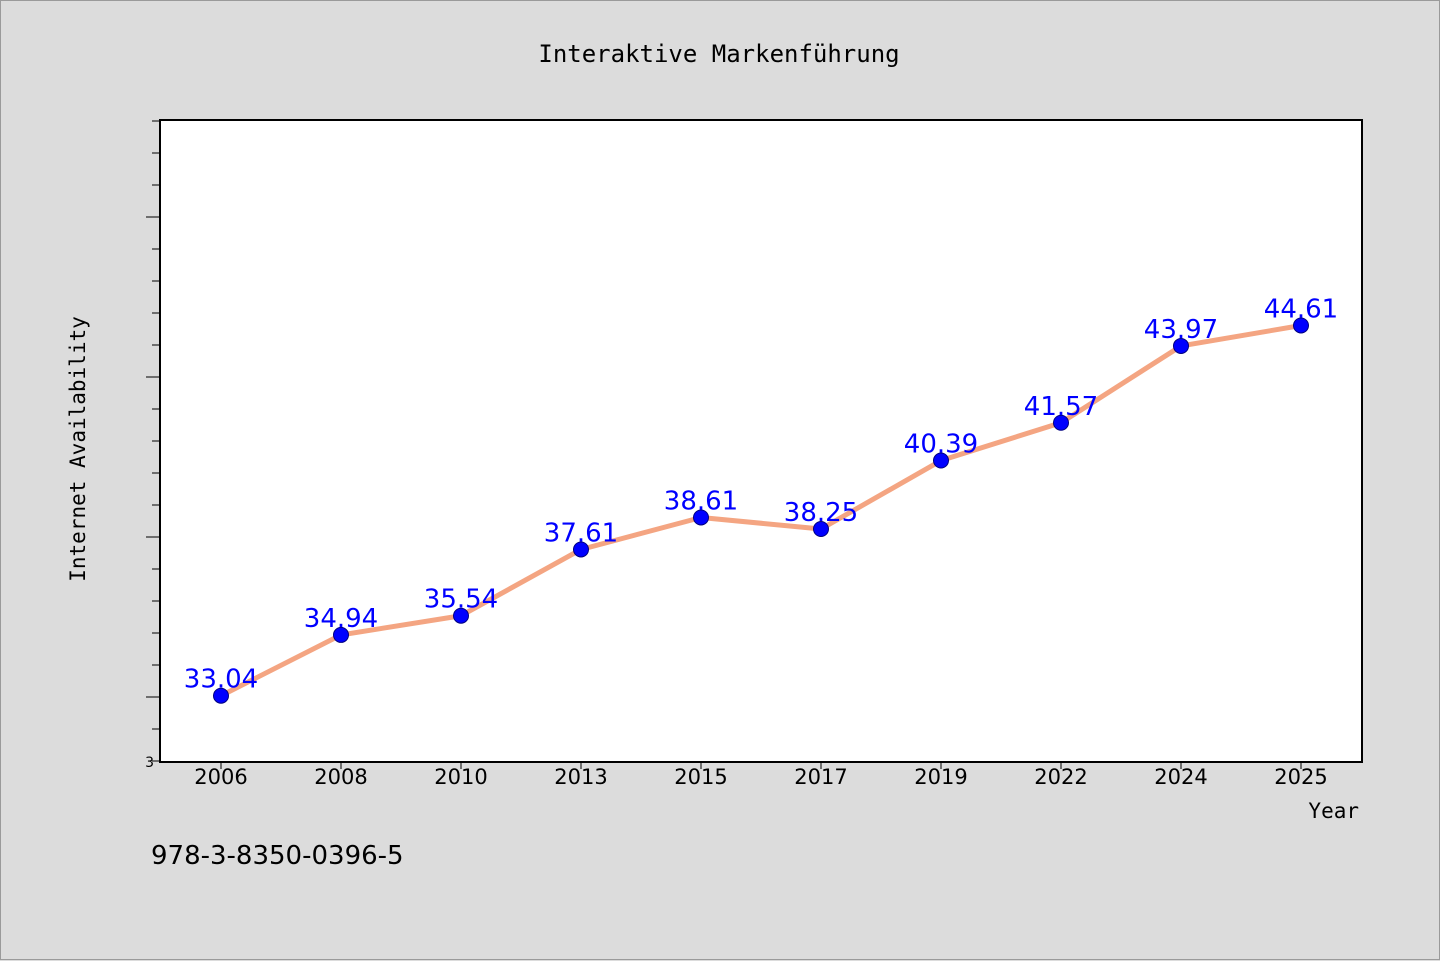  Describe the element at coordinates (941, 445) in the screenshot. I see `data-label: 40.39` at that location.